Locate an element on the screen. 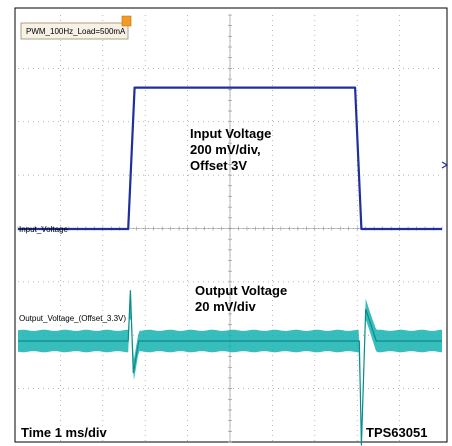 The image size is (452, 446). output-annotation-line1: Output Voltage is located at coordinates (241, 290).